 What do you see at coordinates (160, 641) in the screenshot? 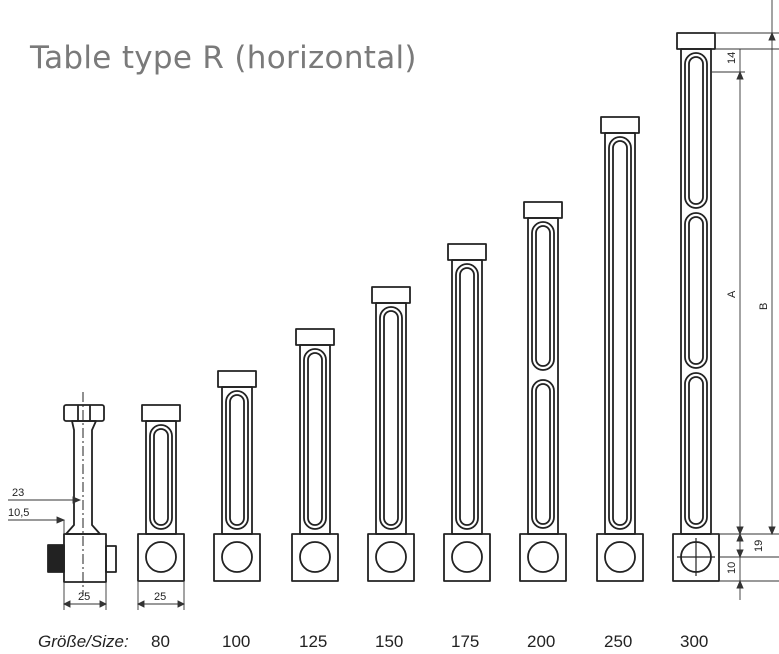
I see `size-label-80: 80` at bounding box center [160, 641].